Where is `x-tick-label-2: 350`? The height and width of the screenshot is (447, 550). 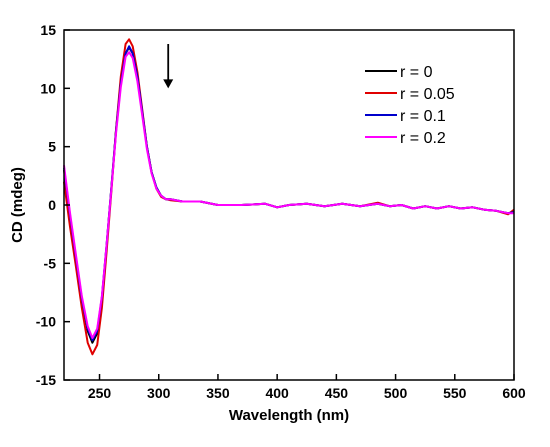 x-tick-label-2: 350 is located at coordinates (218, 393).